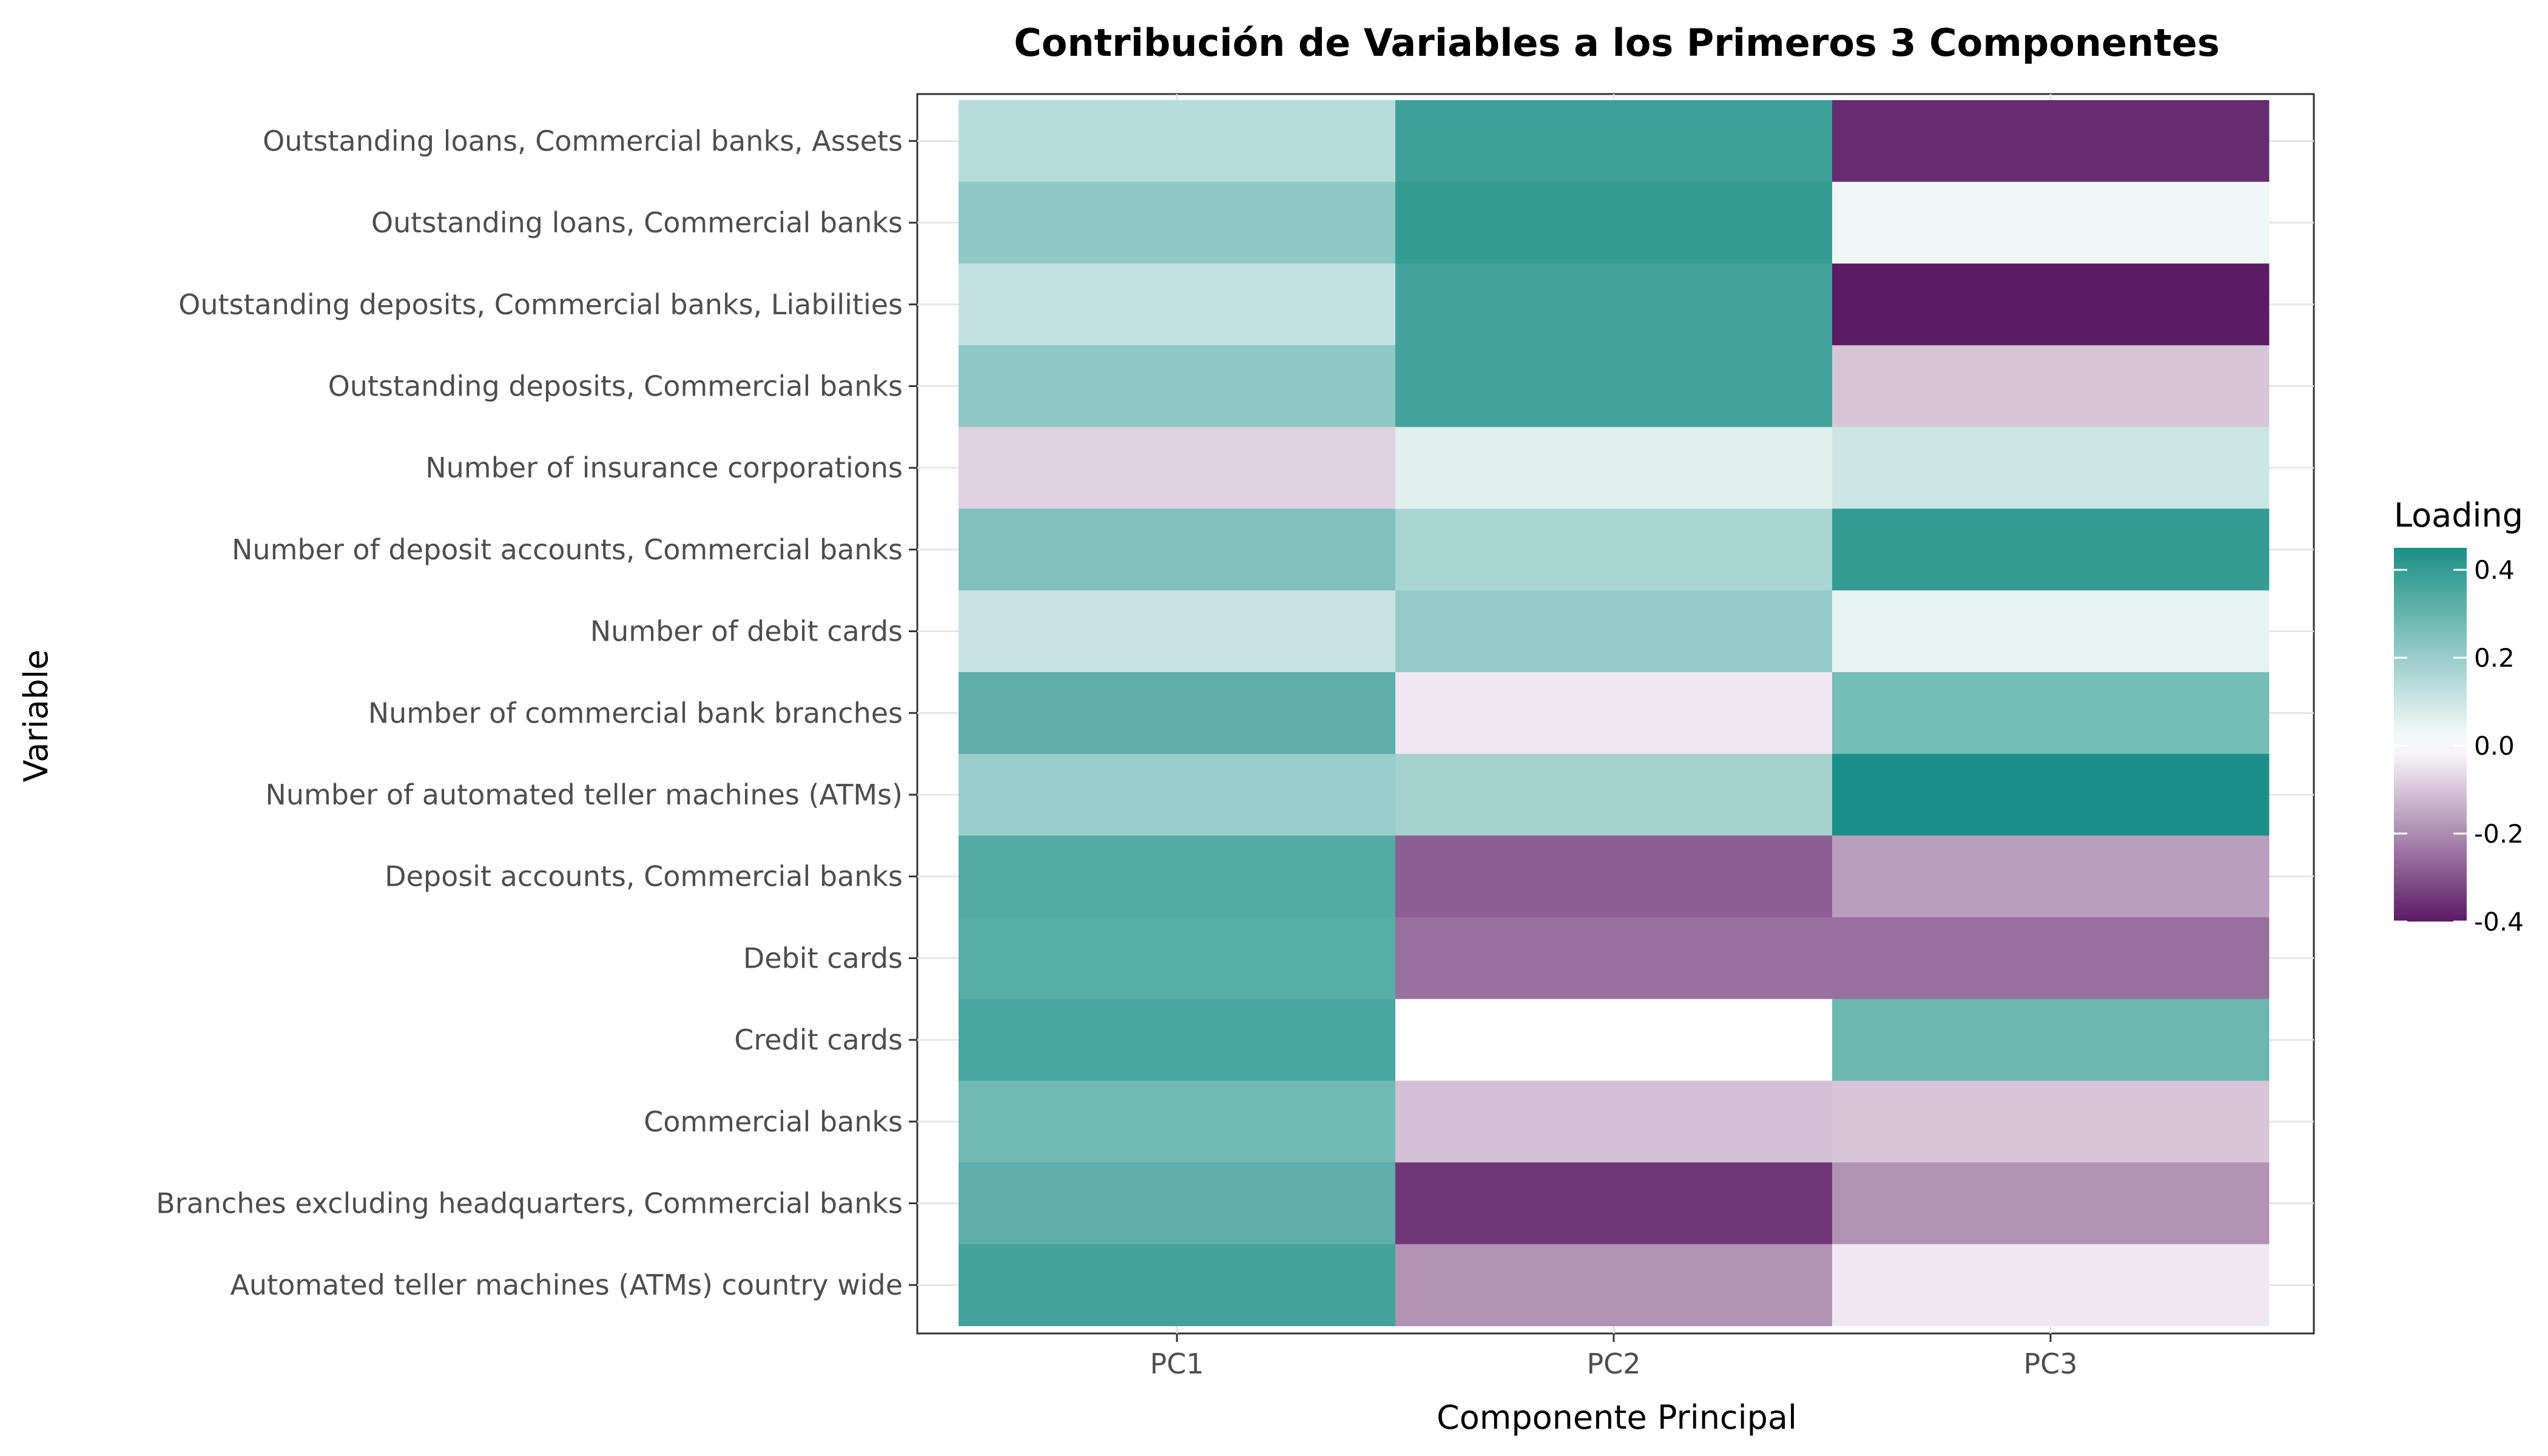 The image size is (2548, 1456). What do you see at coordinates (2494, 570) in the screenshot?
I see `colorbar-tick-label: 0.4` at bounding box center [2494, 570].